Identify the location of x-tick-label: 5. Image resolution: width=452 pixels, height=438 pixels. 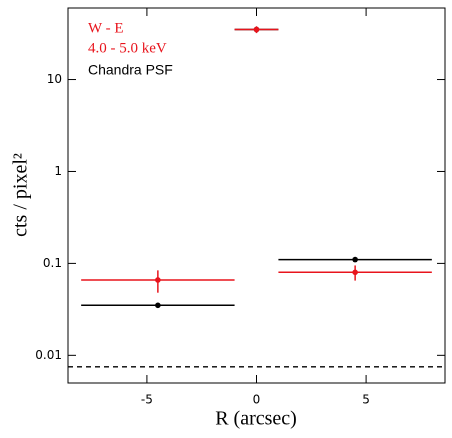
(366, 400).